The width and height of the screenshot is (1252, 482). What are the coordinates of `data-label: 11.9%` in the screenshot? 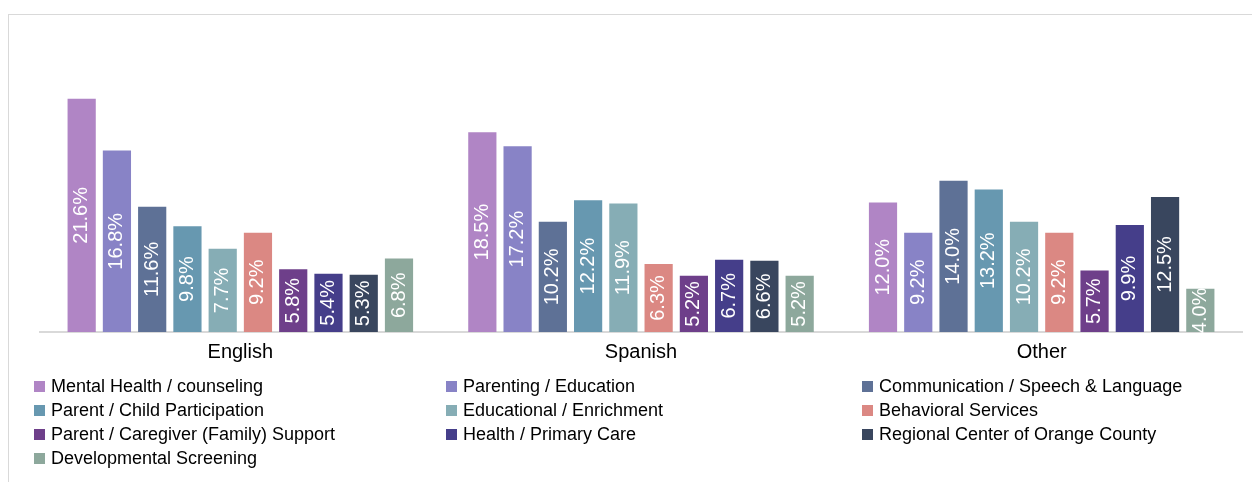 It's located at (621, 267).